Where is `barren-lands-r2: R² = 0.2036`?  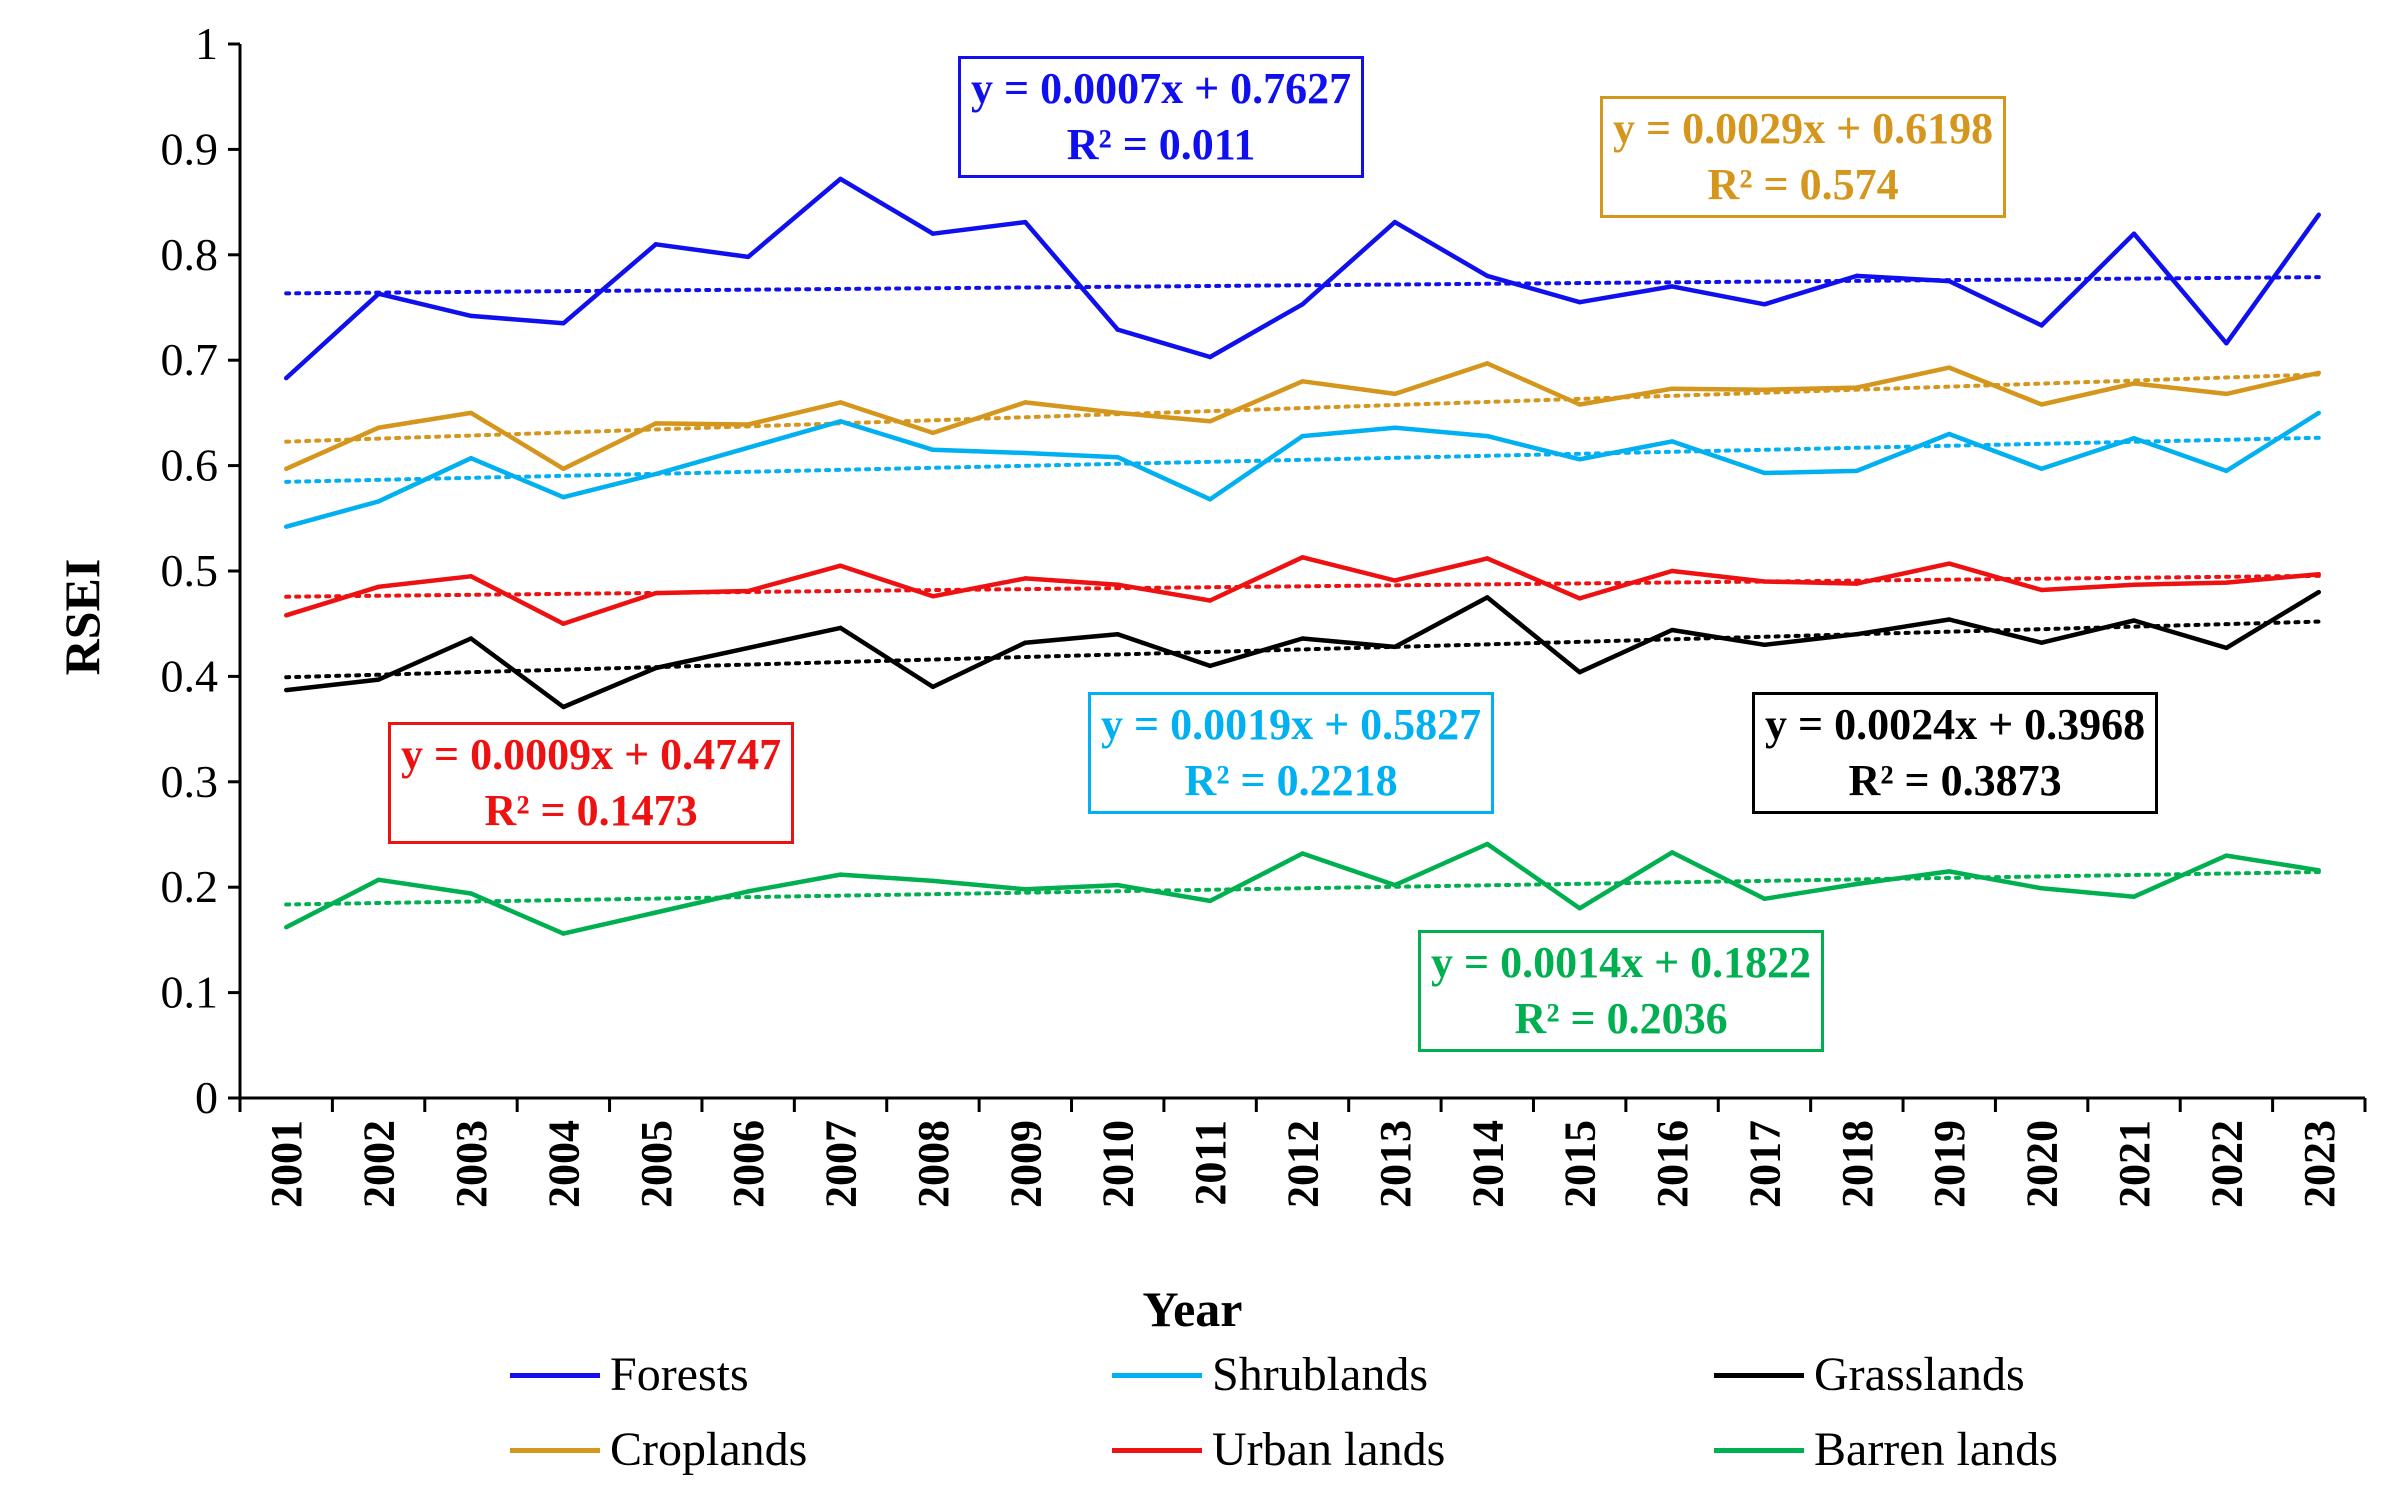
barren-lands-r2: R² = 0.2036 is located at coordinates (1621, 1018).